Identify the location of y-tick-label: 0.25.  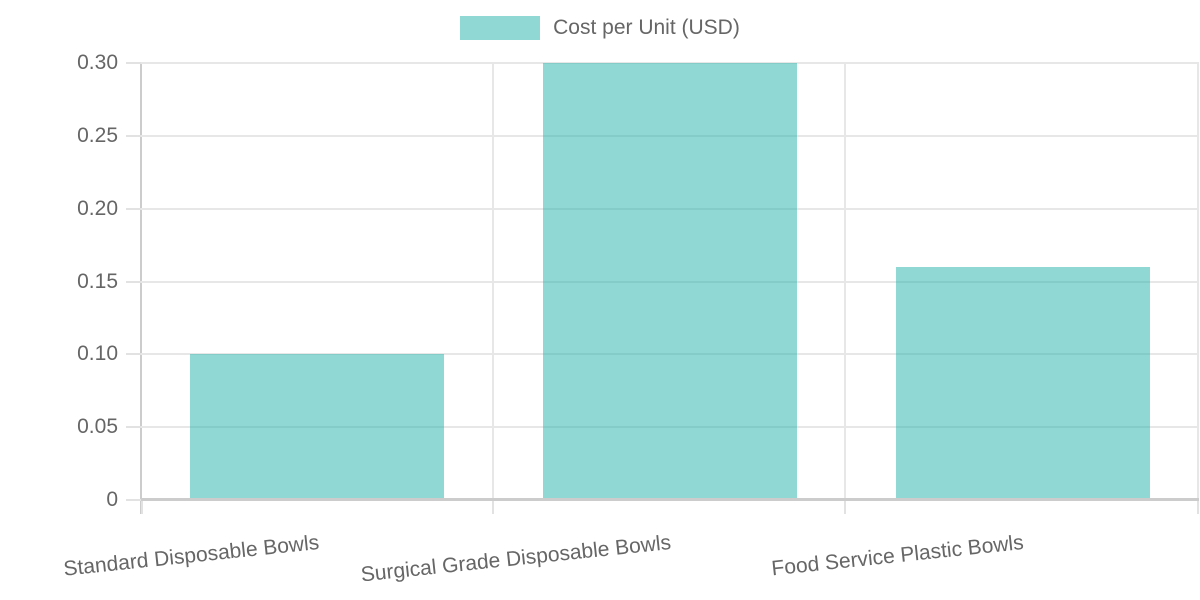
(97, 135).